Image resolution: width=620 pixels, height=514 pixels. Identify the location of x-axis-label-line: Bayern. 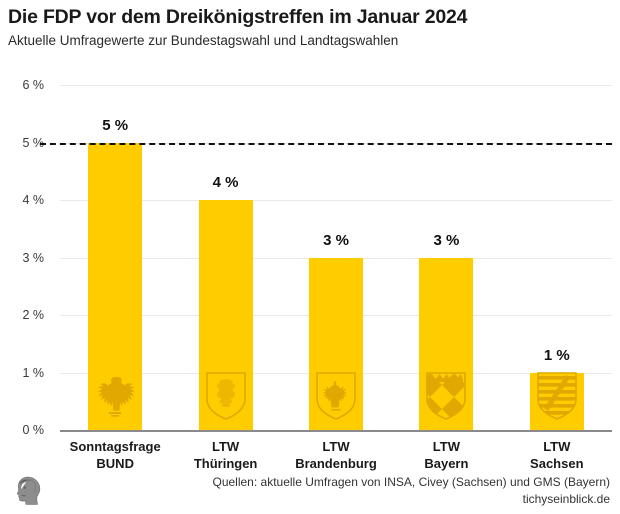
(446, 463).